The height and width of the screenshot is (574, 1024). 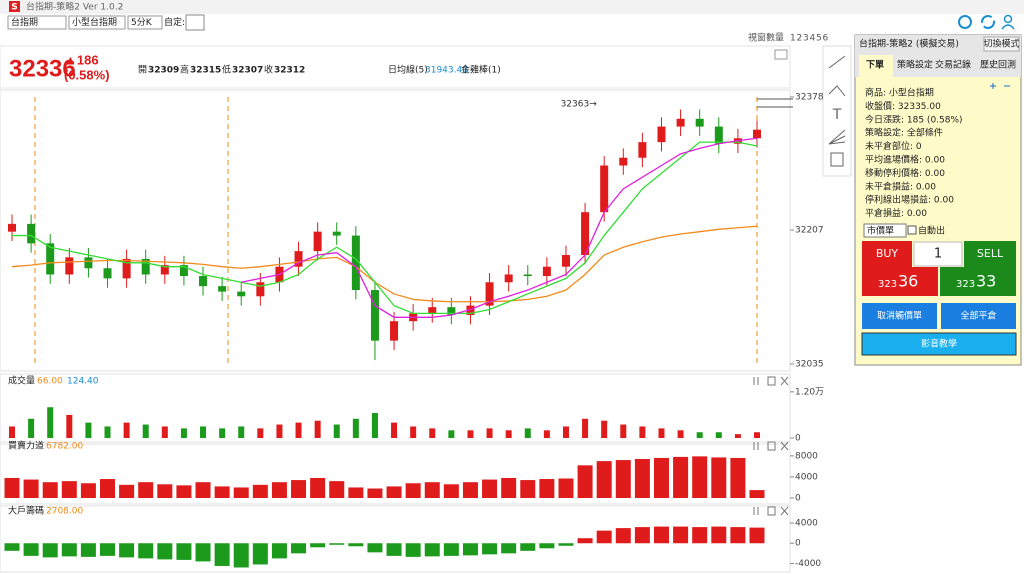 I want to click on product-select, so click(x=97, y=22).